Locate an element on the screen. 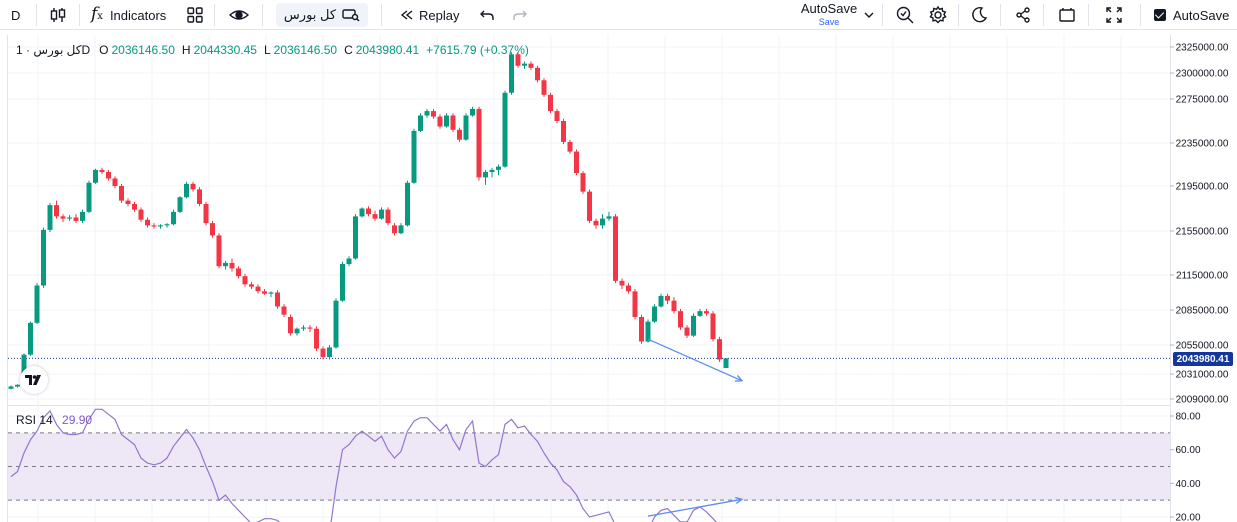 This screenshot has width=1237, height=522. theme-toggle-button is located at coordinates (979, 15).